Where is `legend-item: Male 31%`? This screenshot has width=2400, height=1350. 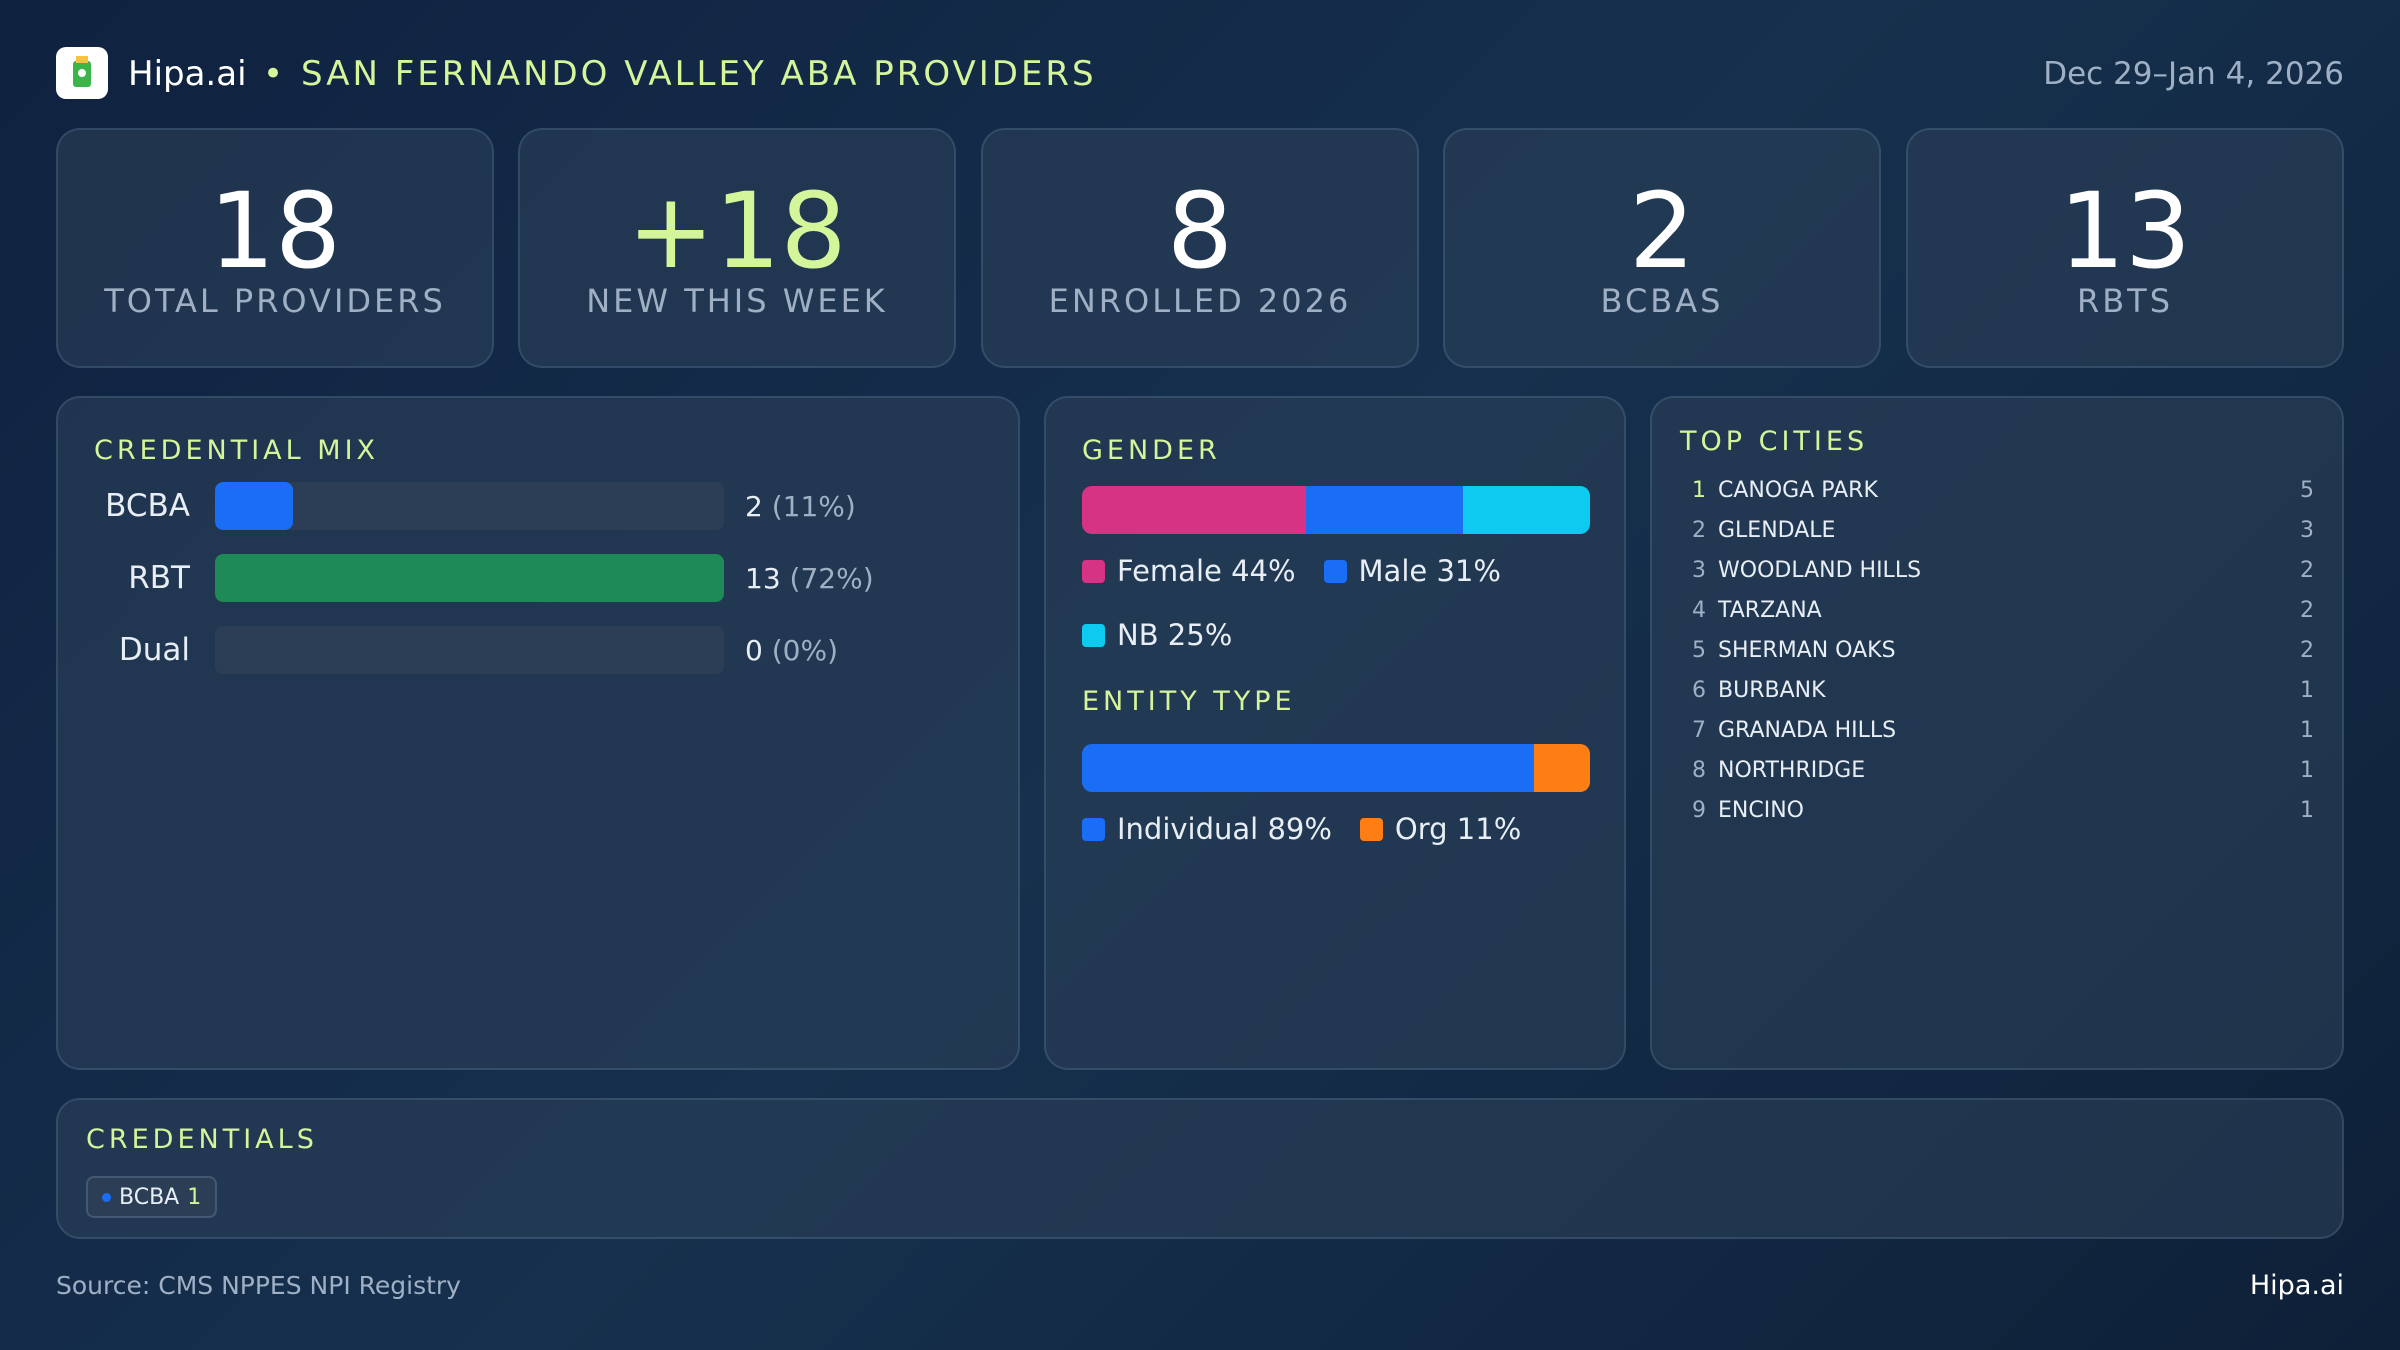 legend-item: Male 31% is located at coordinates (1412, 571).